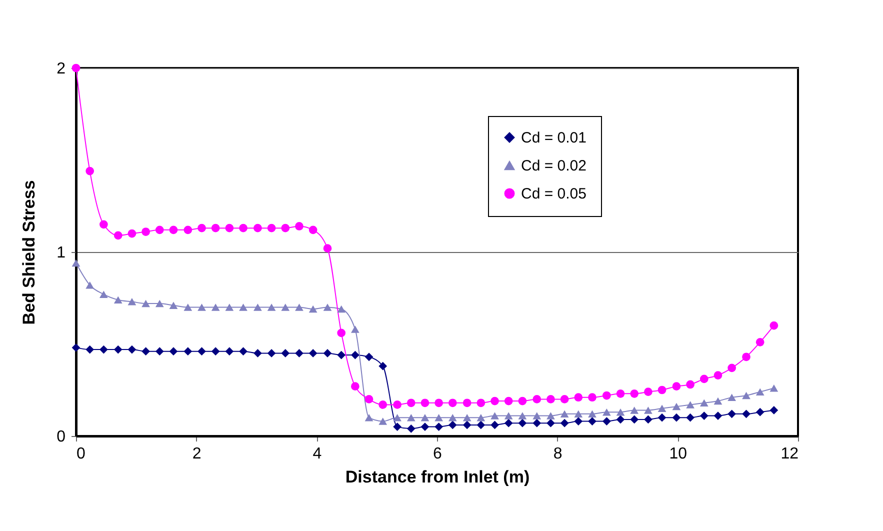 The image size is (883, 531). I want to click on y-axis-title: Bed Shield Stress, so click(29, 252).